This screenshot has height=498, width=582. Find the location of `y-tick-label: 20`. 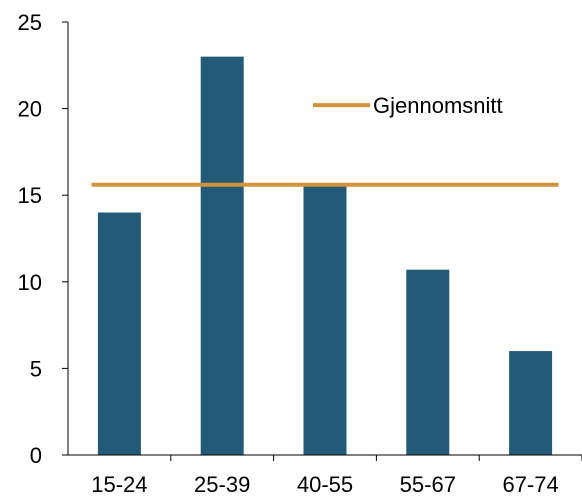

y-tick-label: 20 is located at coordinates (30, 109).